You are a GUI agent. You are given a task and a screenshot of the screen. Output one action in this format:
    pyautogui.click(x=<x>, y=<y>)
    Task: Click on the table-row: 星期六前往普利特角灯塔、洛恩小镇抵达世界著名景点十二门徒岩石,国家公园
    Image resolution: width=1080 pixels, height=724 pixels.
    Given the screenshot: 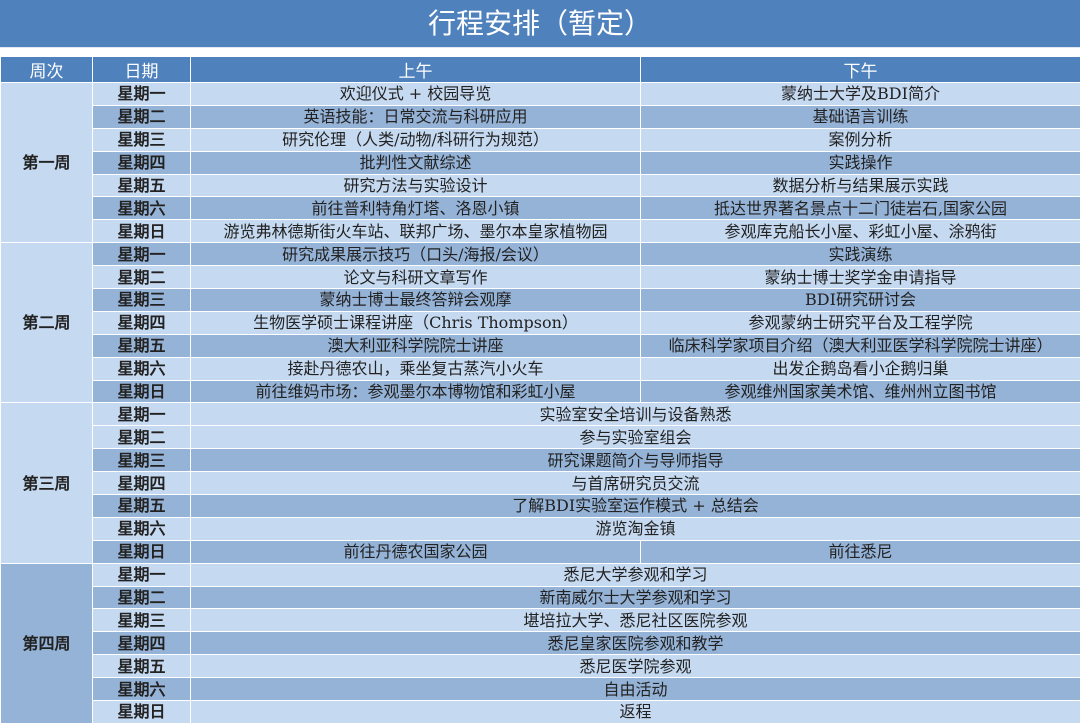 What is the action you would take?
    pyautogui.click(x=540, y=208)
    